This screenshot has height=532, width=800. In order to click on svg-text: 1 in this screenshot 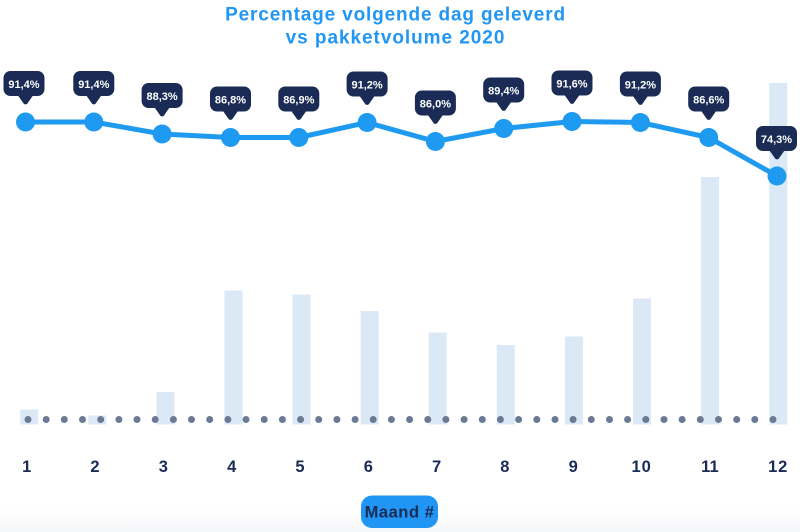, I will do `click(26, 467)`.